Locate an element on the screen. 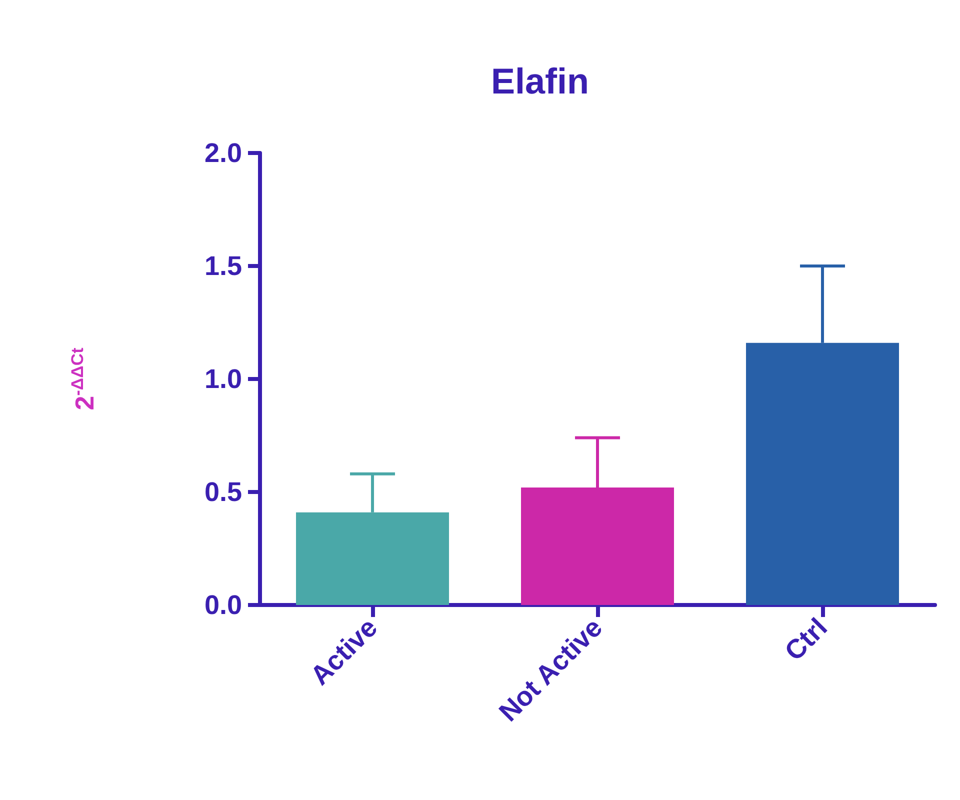  y-tick-label: 1.5 is located at coordinates (223, 266).